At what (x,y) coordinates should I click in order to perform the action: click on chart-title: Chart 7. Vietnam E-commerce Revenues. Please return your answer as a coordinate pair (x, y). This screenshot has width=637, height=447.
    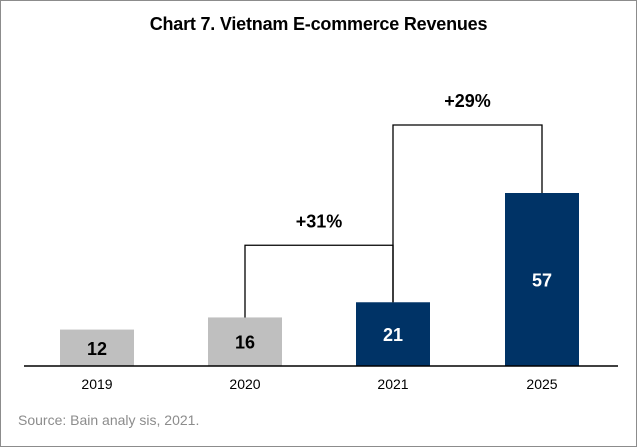
    Looking at the image, I should click on (318, 24).